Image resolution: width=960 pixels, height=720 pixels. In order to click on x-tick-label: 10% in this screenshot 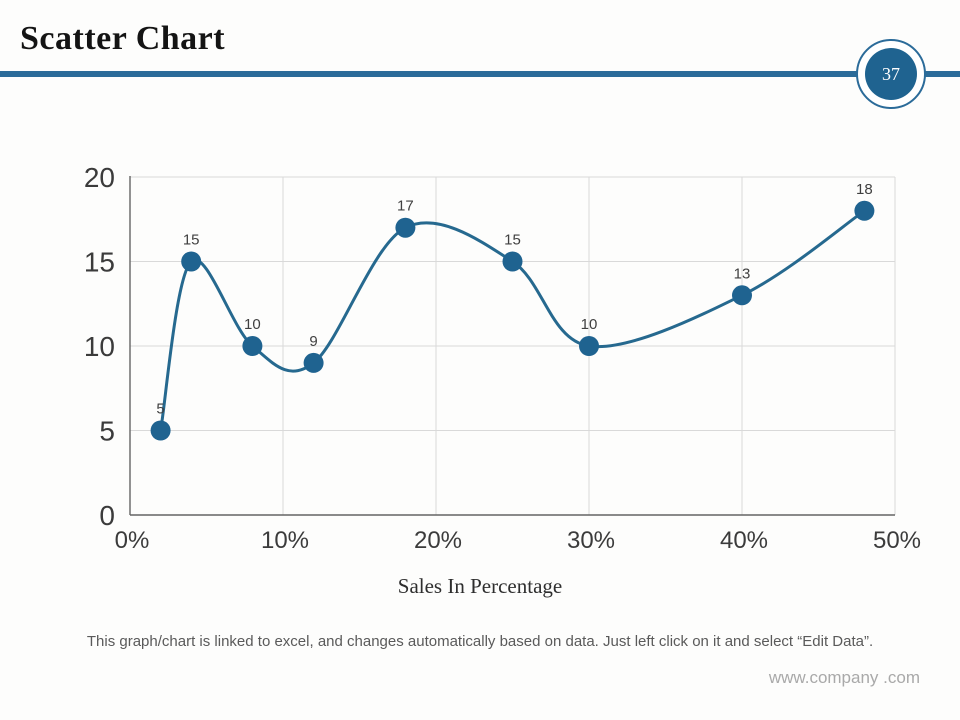, I will do `click(285, 540)`.